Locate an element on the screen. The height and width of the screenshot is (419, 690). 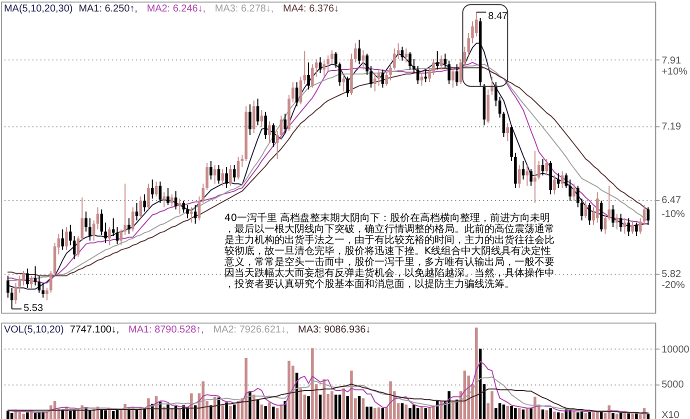
text: MA2: 6.246↓, is located at coordinates (176, 9).